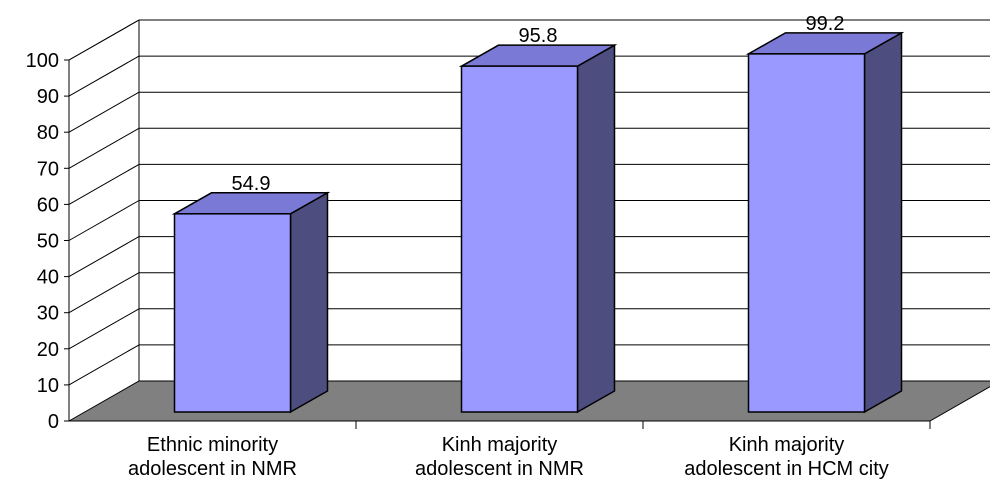  I want to click on y-tick-label: 60, so click(48, 205).